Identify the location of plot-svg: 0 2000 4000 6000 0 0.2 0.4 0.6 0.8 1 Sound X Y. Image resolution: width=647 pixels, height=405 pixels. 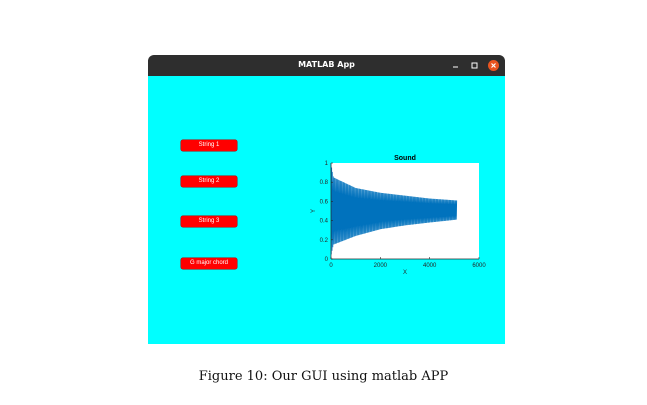
(398, 215).